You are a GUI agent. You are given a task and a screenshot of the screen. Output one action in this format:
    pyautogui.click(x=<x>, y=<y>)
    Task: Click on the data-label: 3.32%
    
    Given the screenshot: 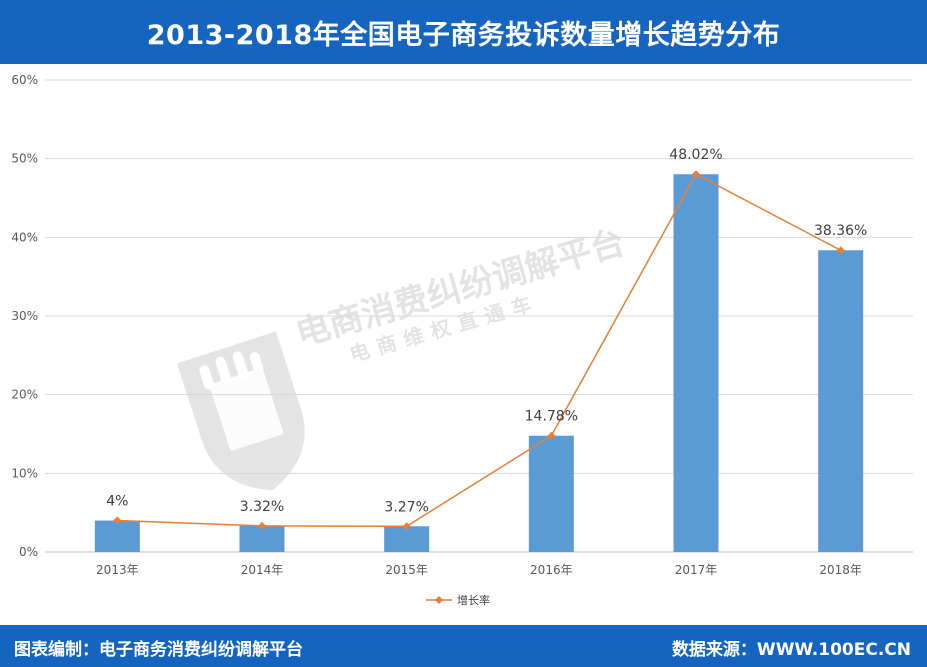 What is the action you would take?
    pyautogui.click(x=262, y=507)
    